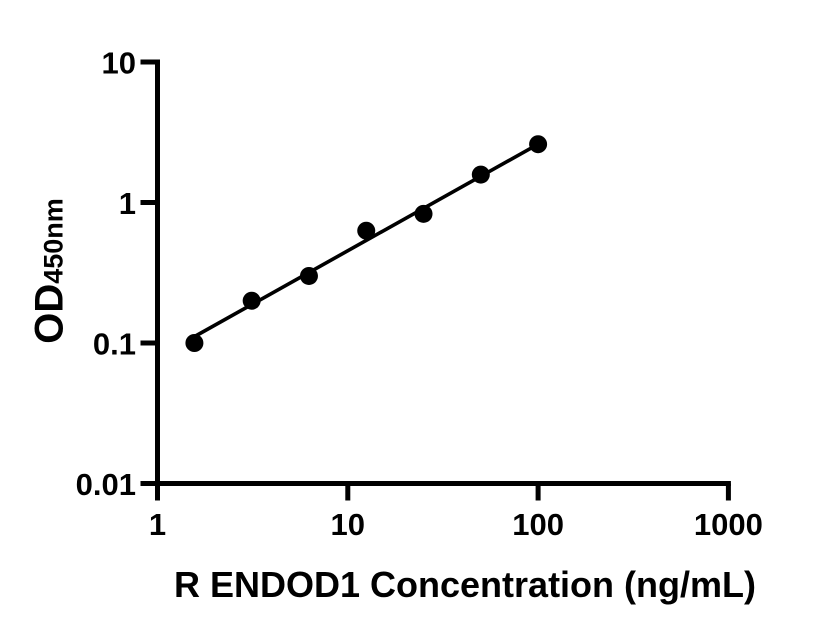  Describe the element at coordinates (106, 484) in the screenshot. I see `y-tick-label-0.01: 0.01` at that location.